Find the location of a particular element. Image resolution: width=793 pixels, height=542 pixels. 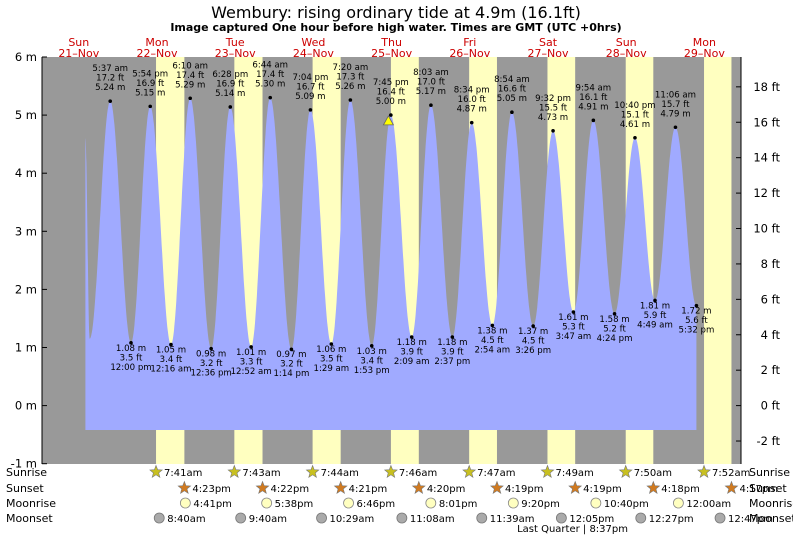

sunrise-time: 7:50am is located at coordinates (653, 473).